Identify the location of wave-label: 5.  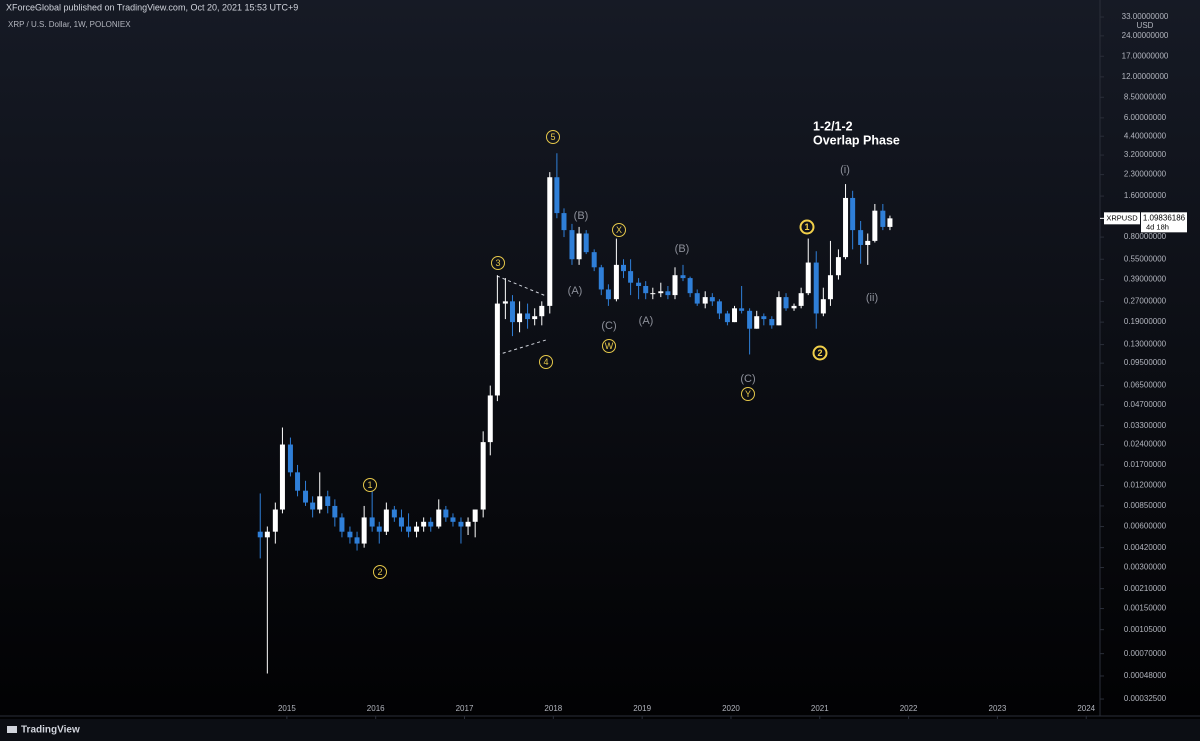
(552, 137).